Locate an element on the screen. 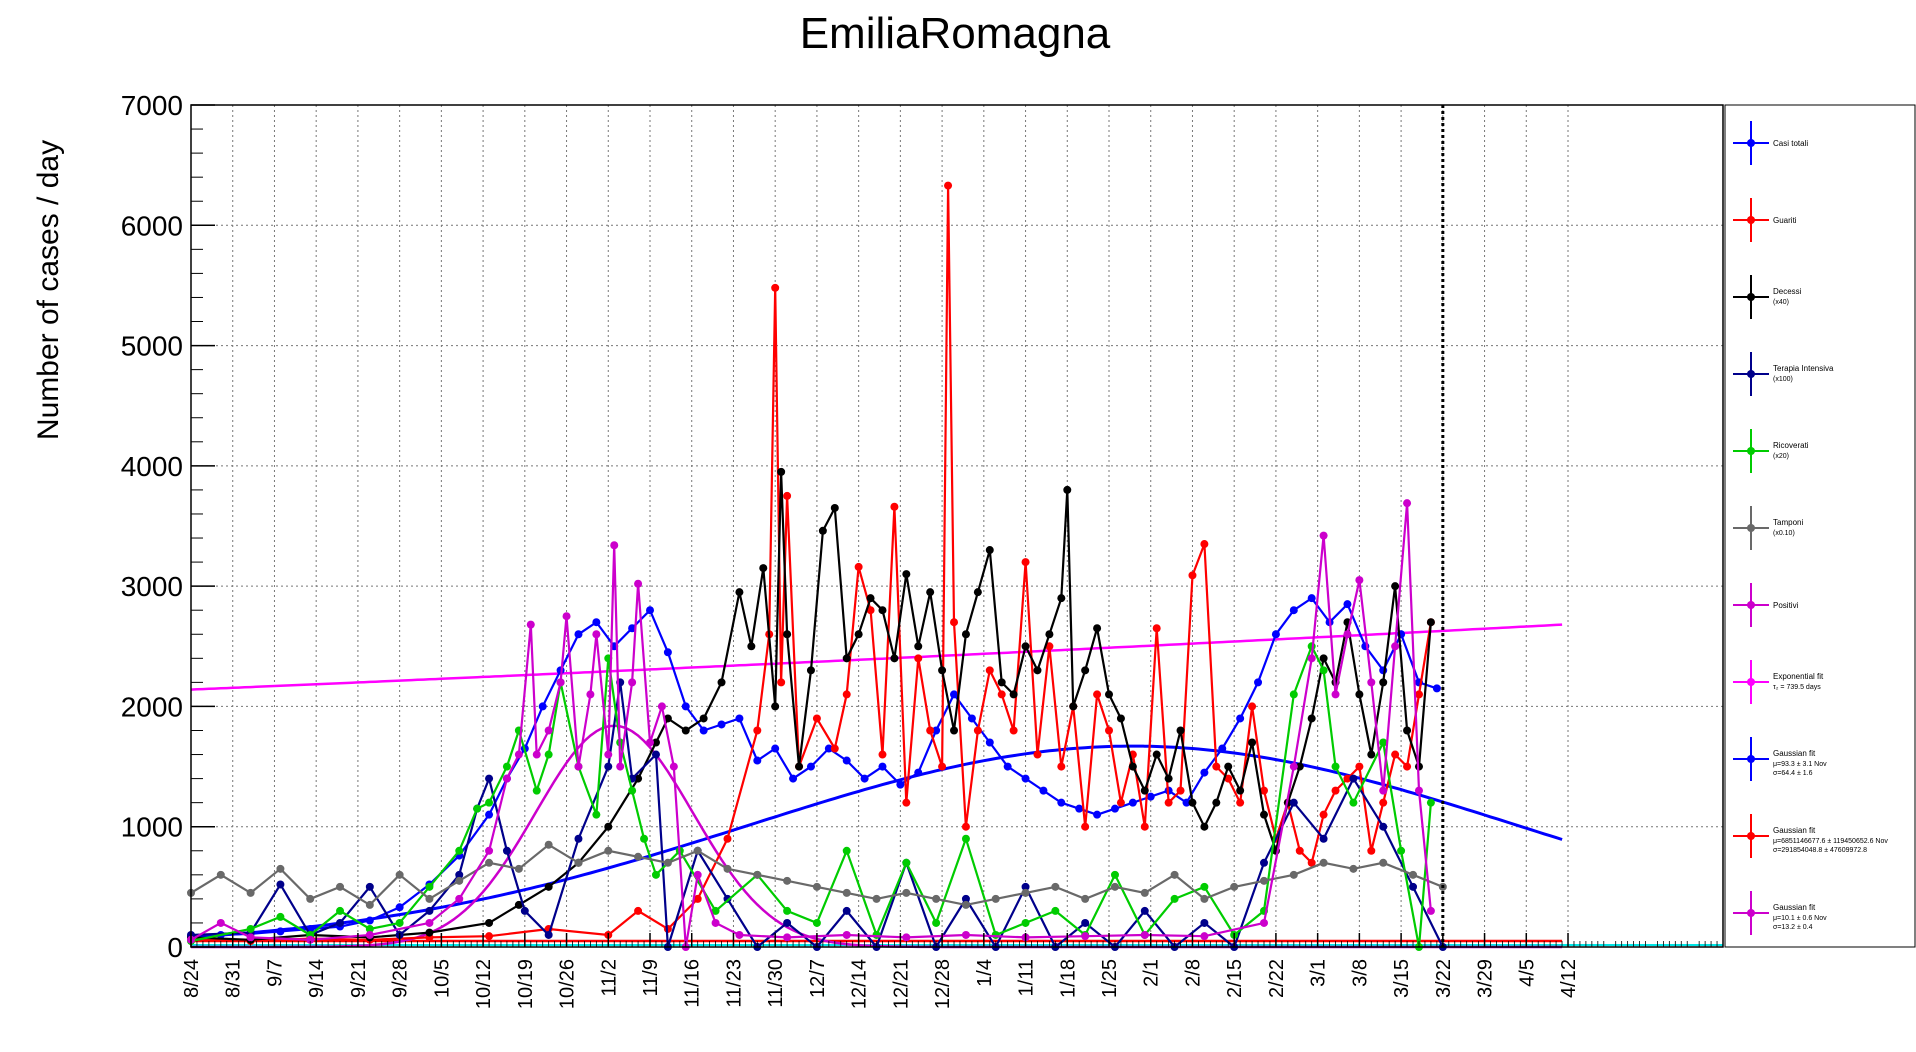 Image resolution: width=1916 pixels, height=1052 pixels. x-tick-label: 10/19 is located at coordinates (526, 984).